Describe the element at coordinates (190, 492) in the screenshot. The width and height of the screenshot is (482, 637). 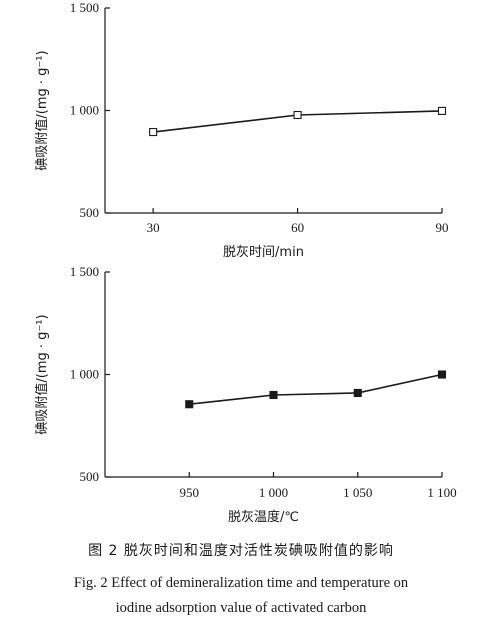
I see `x-tick-label: 950` at that location.